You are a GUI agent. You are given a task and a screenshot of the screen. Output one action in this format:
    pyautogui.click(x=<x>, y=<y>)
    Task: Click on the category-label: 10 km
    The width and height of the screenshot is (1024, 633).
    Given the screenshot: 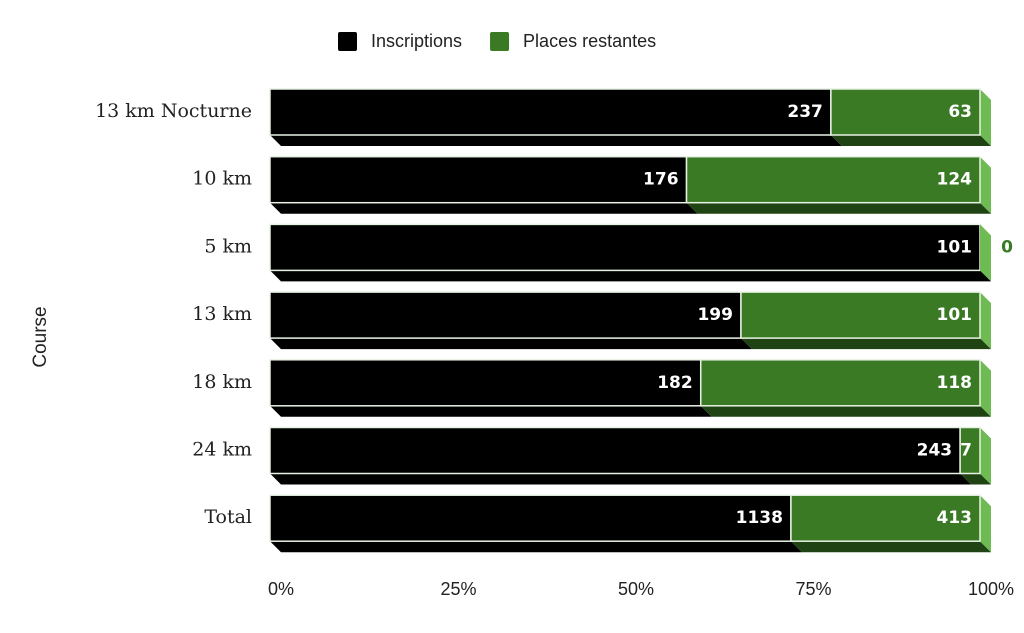 What is the action you would take?
    pyautogui.click(x=222, y=179)
    